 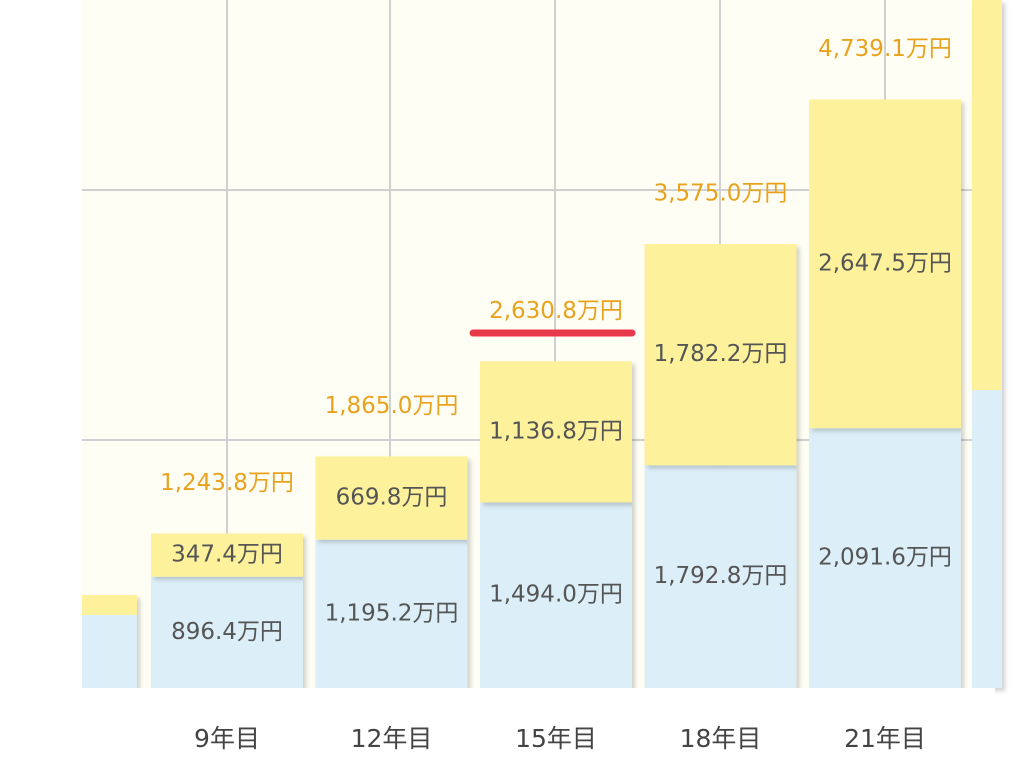 What do you see at coordinates (392, 738) in the screenshot?
I see `x-tick-label: 12年目` at bounding box center [392, 738].